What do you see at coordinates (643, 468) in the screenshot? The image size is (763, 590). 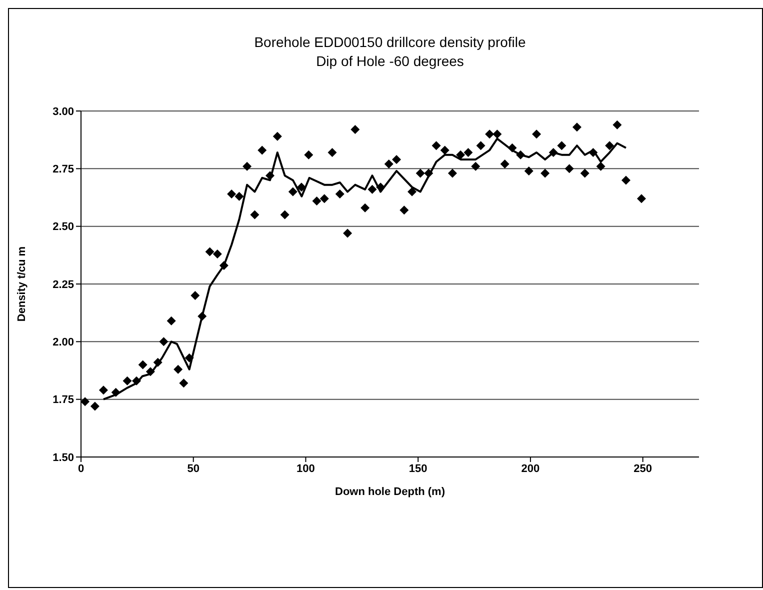 I see `x-tick-label: 250` at bounding box center [643, 468].